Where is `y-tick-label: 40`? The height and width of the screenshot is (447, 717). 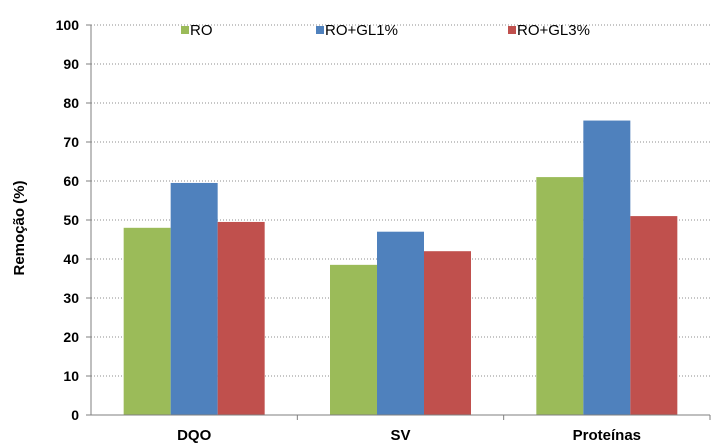
y-tick-label: 40 is located at coordinates (71, 259).